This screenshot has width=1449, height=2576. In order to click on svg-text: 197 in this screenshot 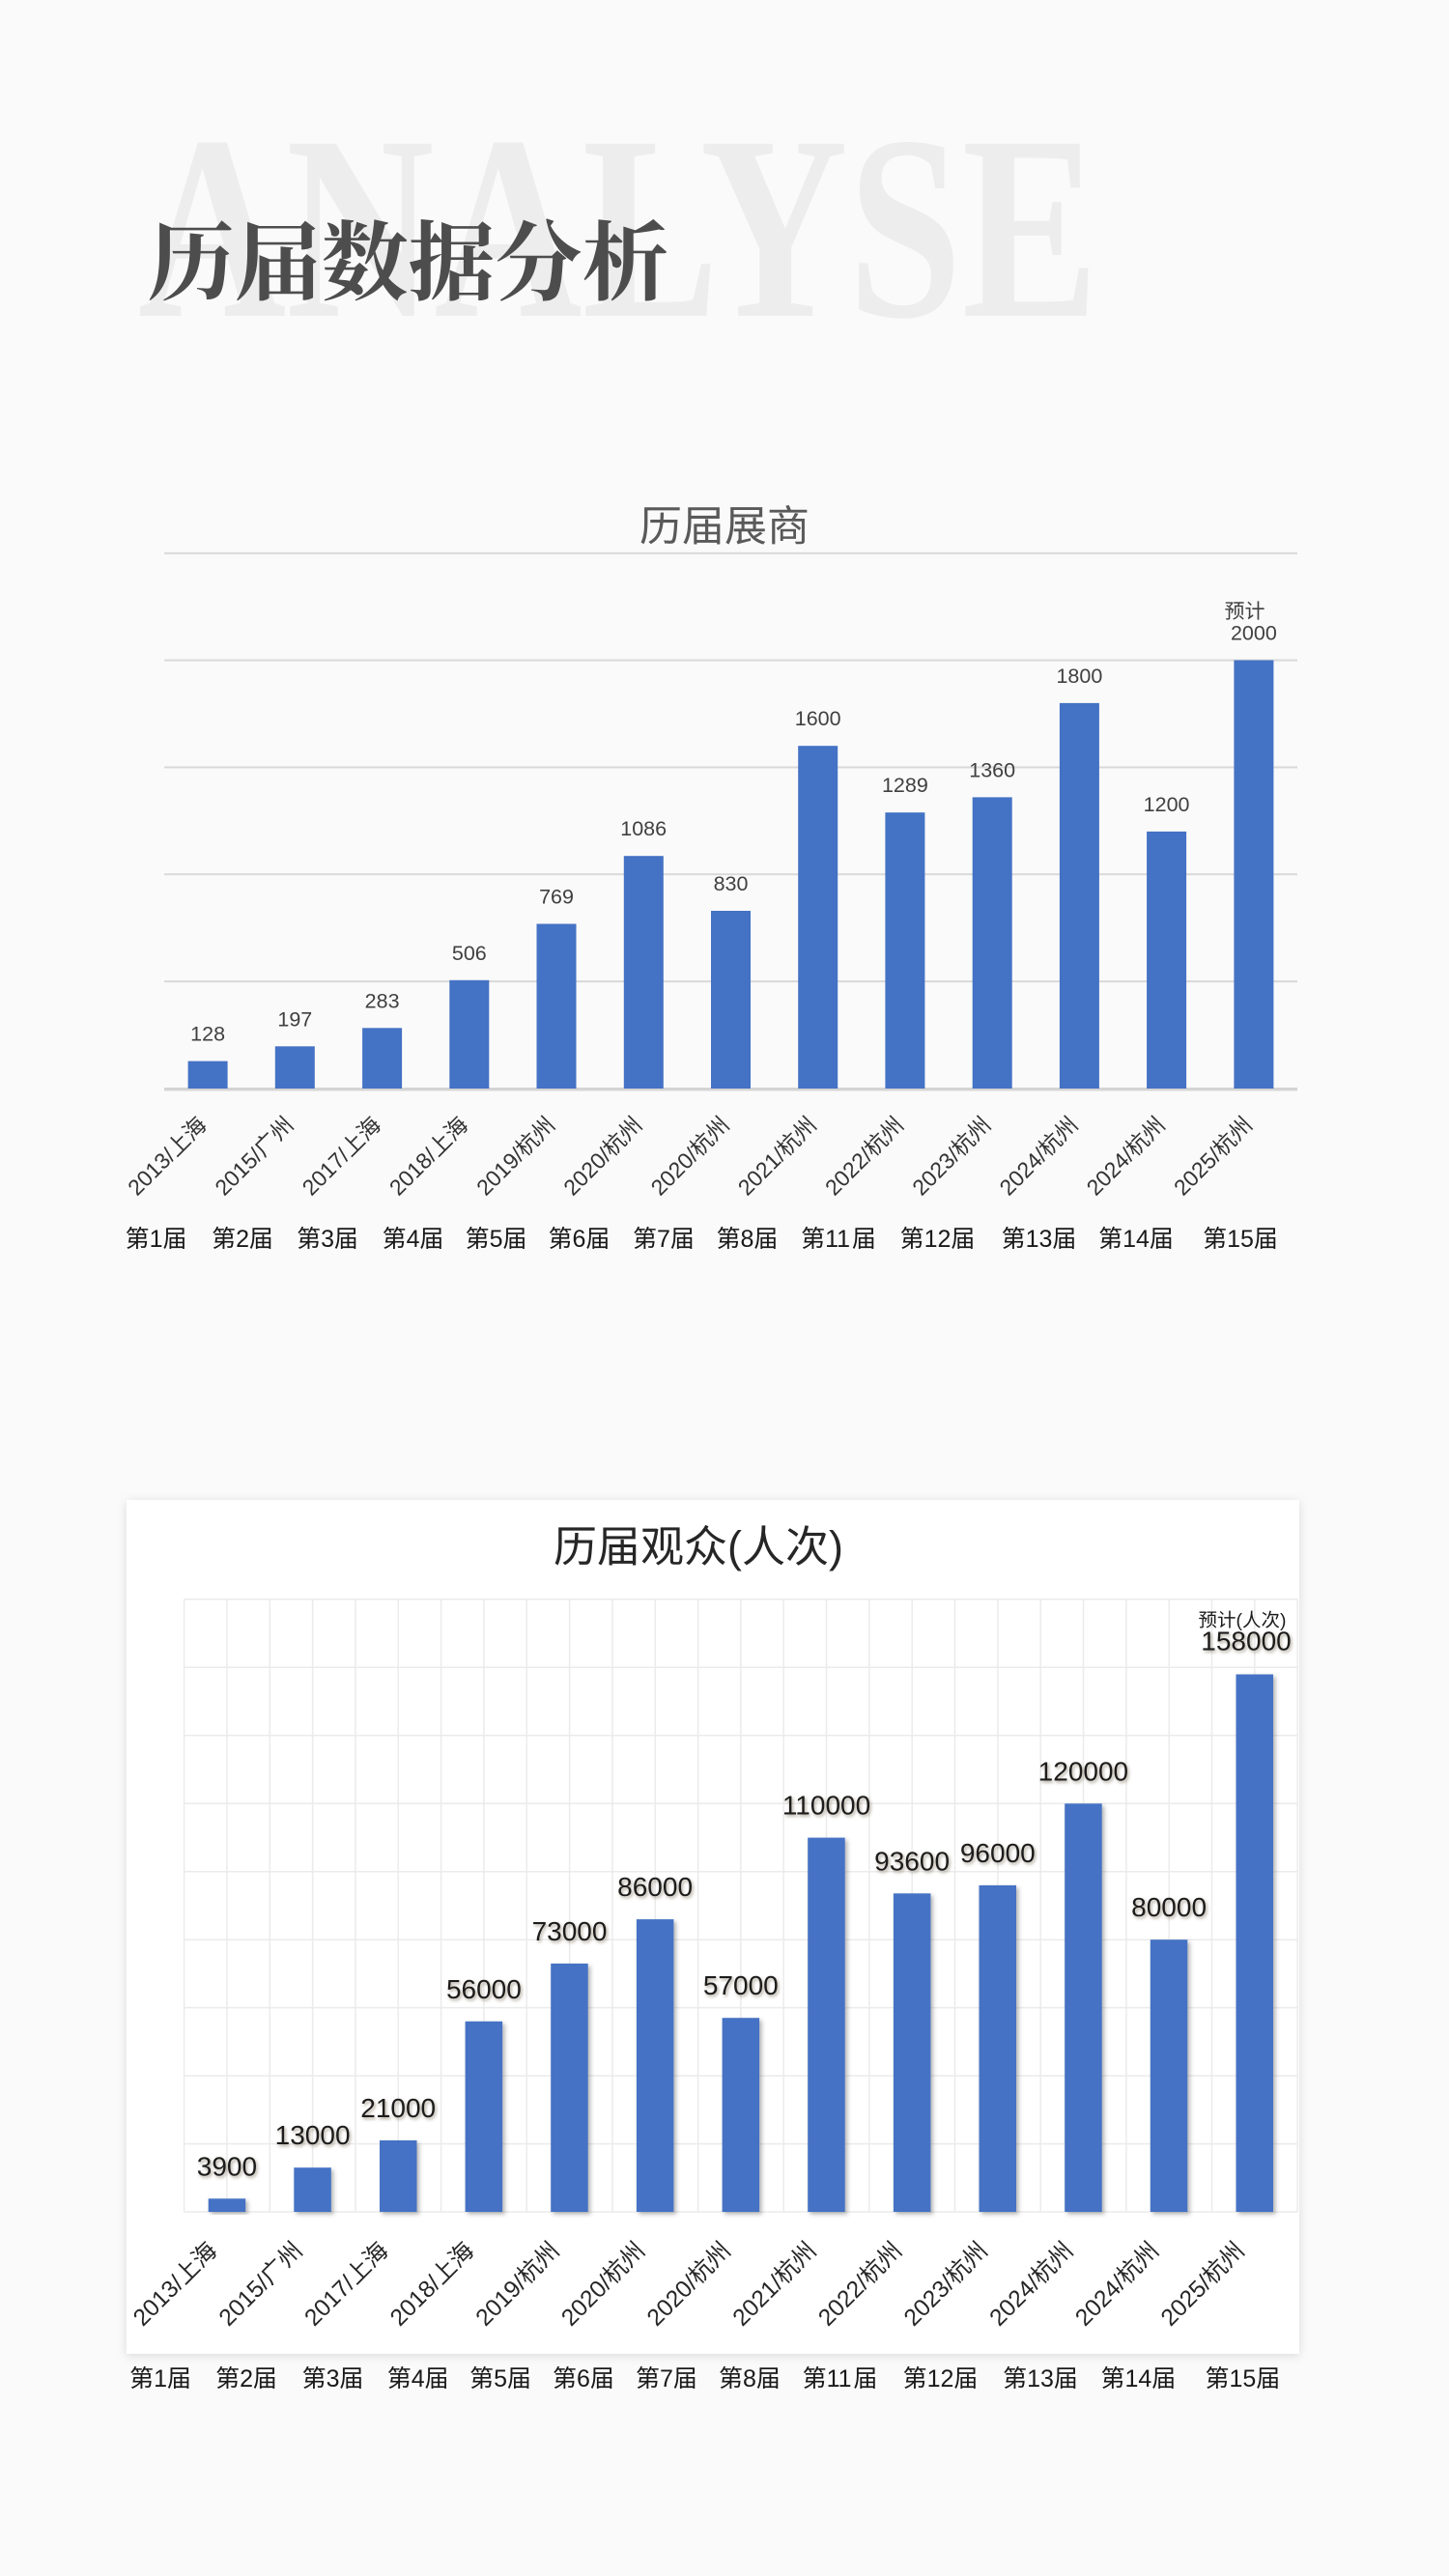, I will do `click(294, 1019)`.